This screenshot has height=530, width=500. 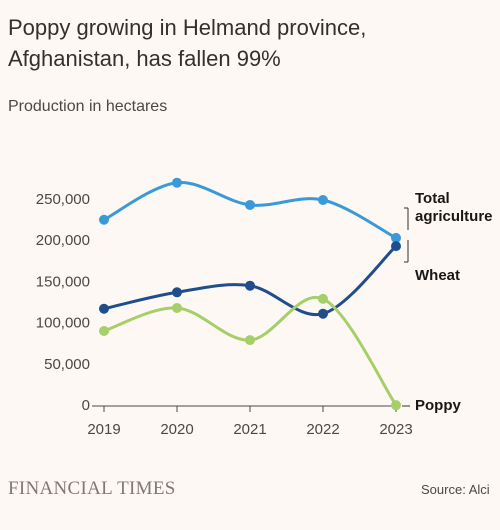 What do you see at coordinates (438, 405) in the screenshot?
I see `series-label: Poppy` at bounding box center [438, 405].